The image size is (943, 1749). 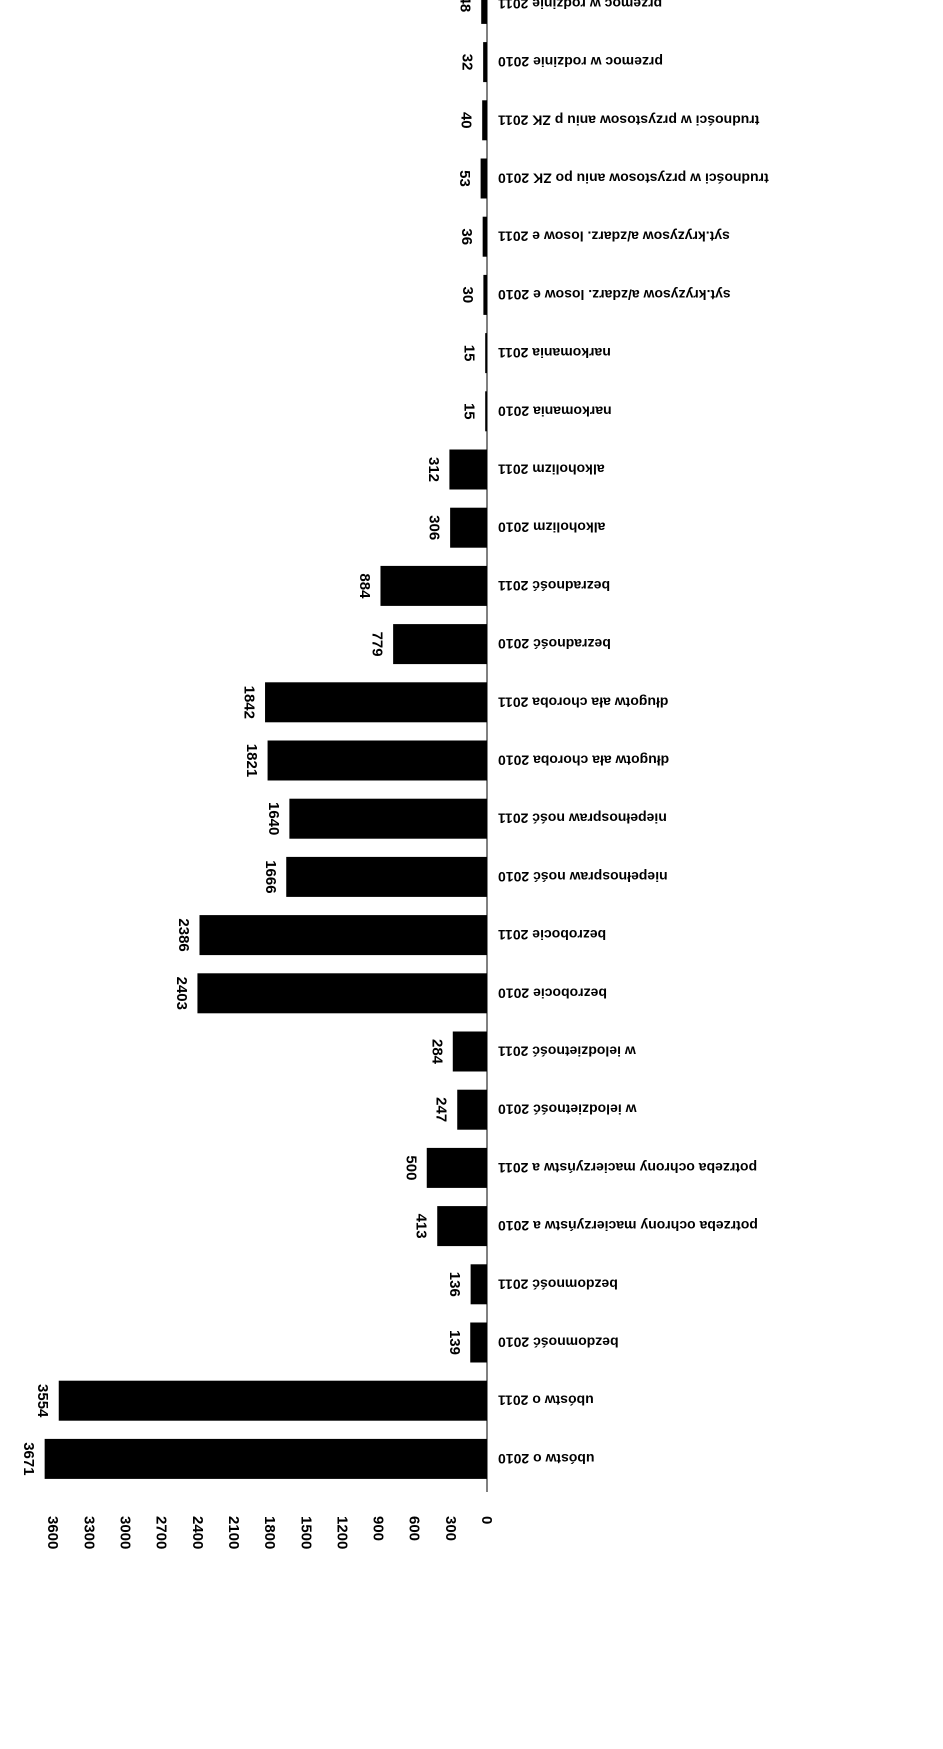 I want to click on value-axis-tick-label: 900, so click(x=378, y=1528).